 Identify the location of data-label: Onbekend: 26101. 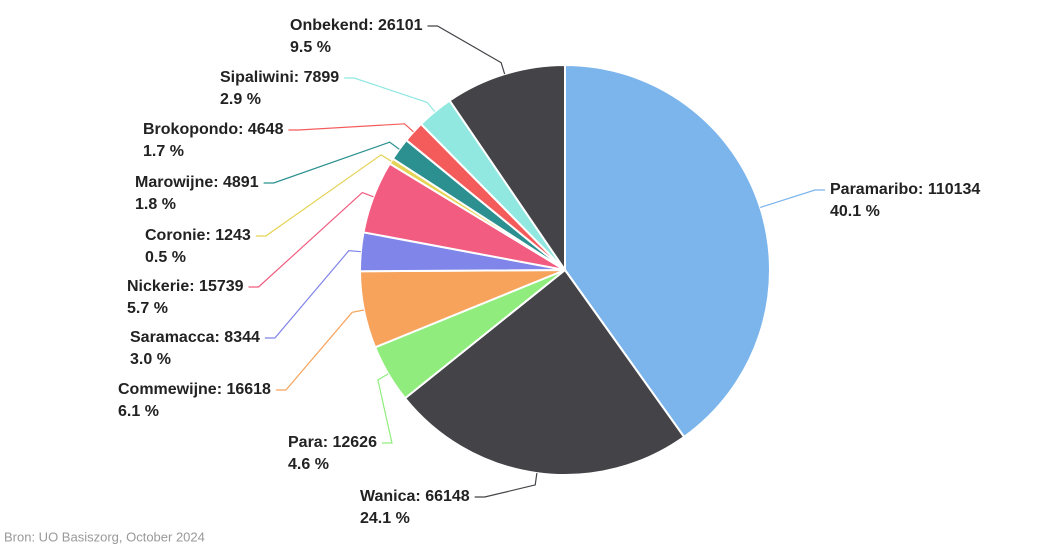
(356, 25).